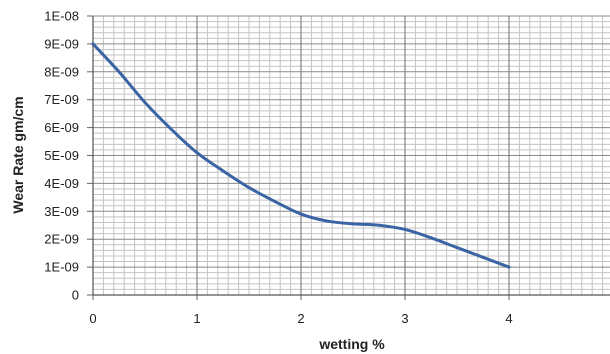 The height and width of the screenshot is (354, 610). I want to click on y-tick-label: 3E-09, so click(61, 211).